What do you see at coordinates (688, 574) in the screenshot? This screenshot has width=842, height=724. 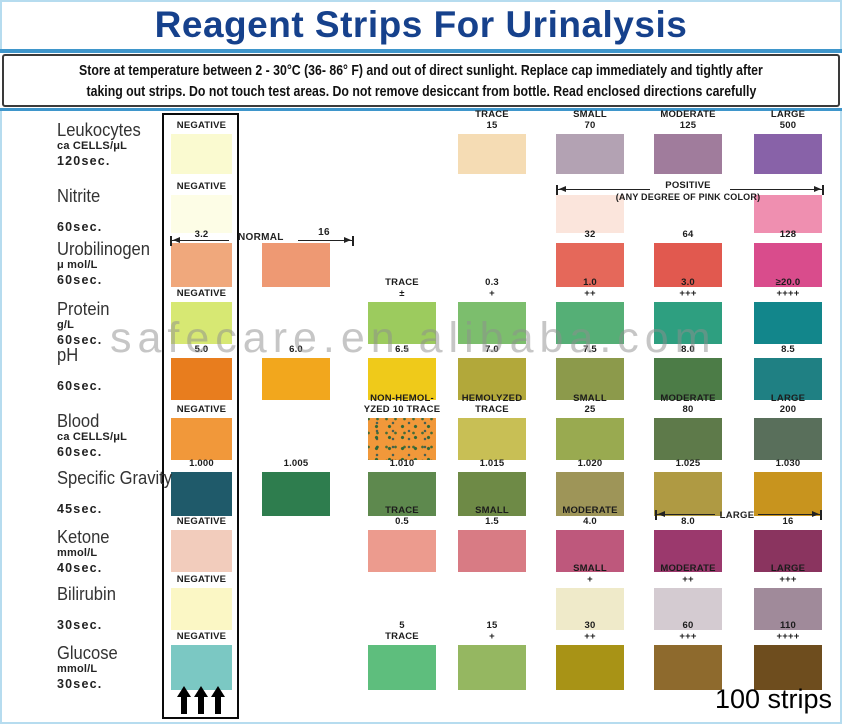 I see `swatch-label: MODERATE ++` at bounding box center [688, 574].